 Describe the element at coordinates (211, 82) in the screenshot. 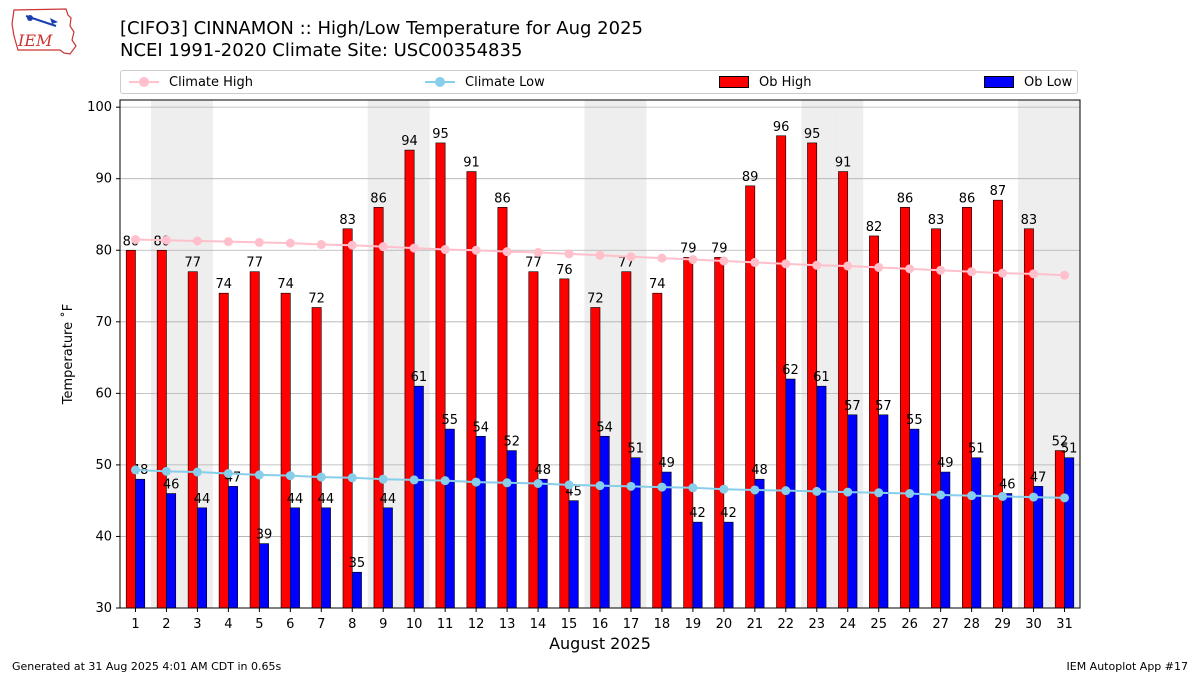

I see `legend-label-climate-high: Climate High` at that location.